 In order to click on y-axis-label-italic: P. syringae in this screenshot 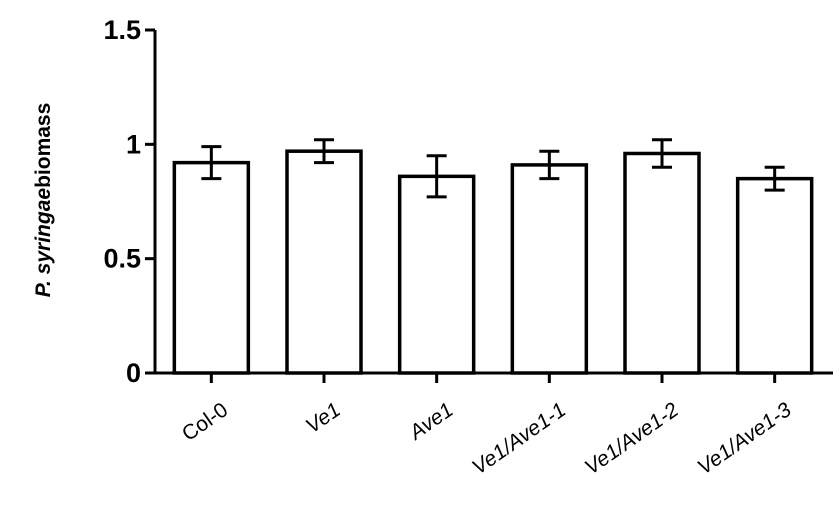, I will do `click(43, 243)`.